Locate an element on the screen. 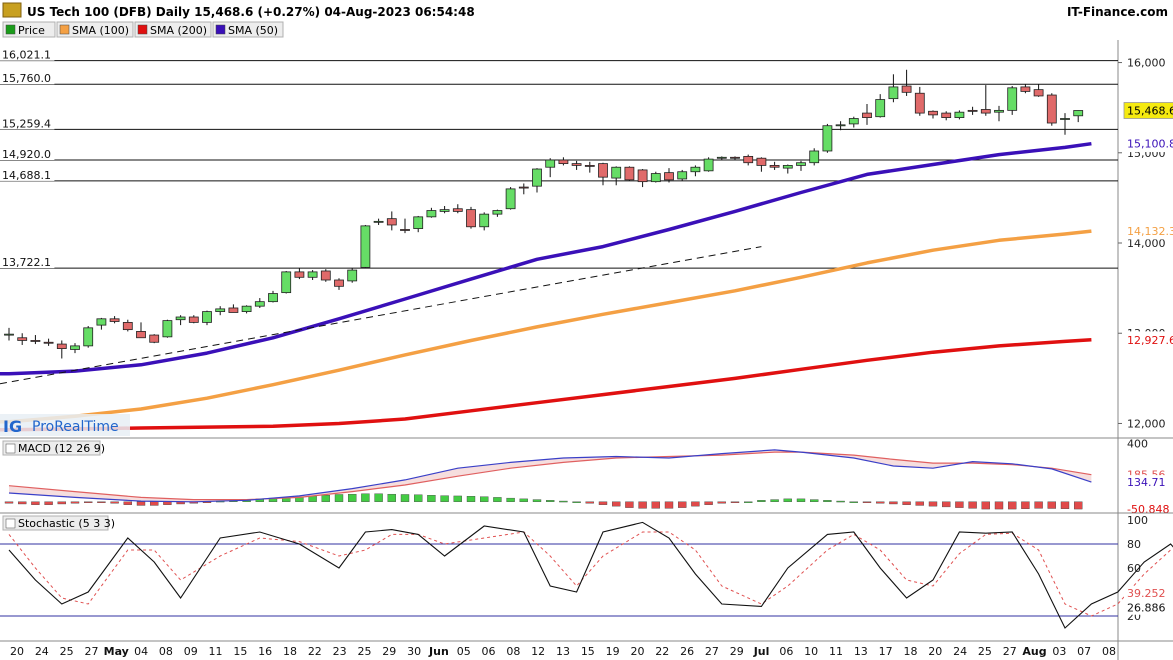 This screenshot has width=1173, height=660. x-tick-label: 06 is located at coordinates (489, 651).